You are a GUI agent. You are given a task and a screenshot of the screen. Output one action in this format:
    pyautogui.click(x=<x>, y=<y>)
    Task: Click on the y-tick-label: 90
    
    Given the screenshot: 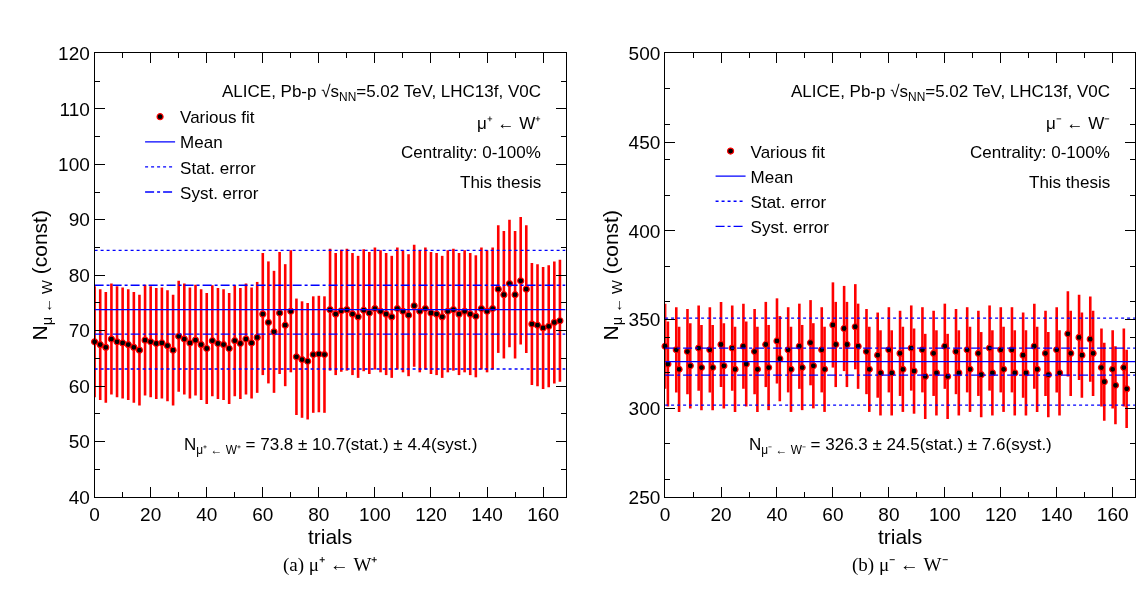 What is the action you would take?
    pyautogui.click(x=79, y=220)
    